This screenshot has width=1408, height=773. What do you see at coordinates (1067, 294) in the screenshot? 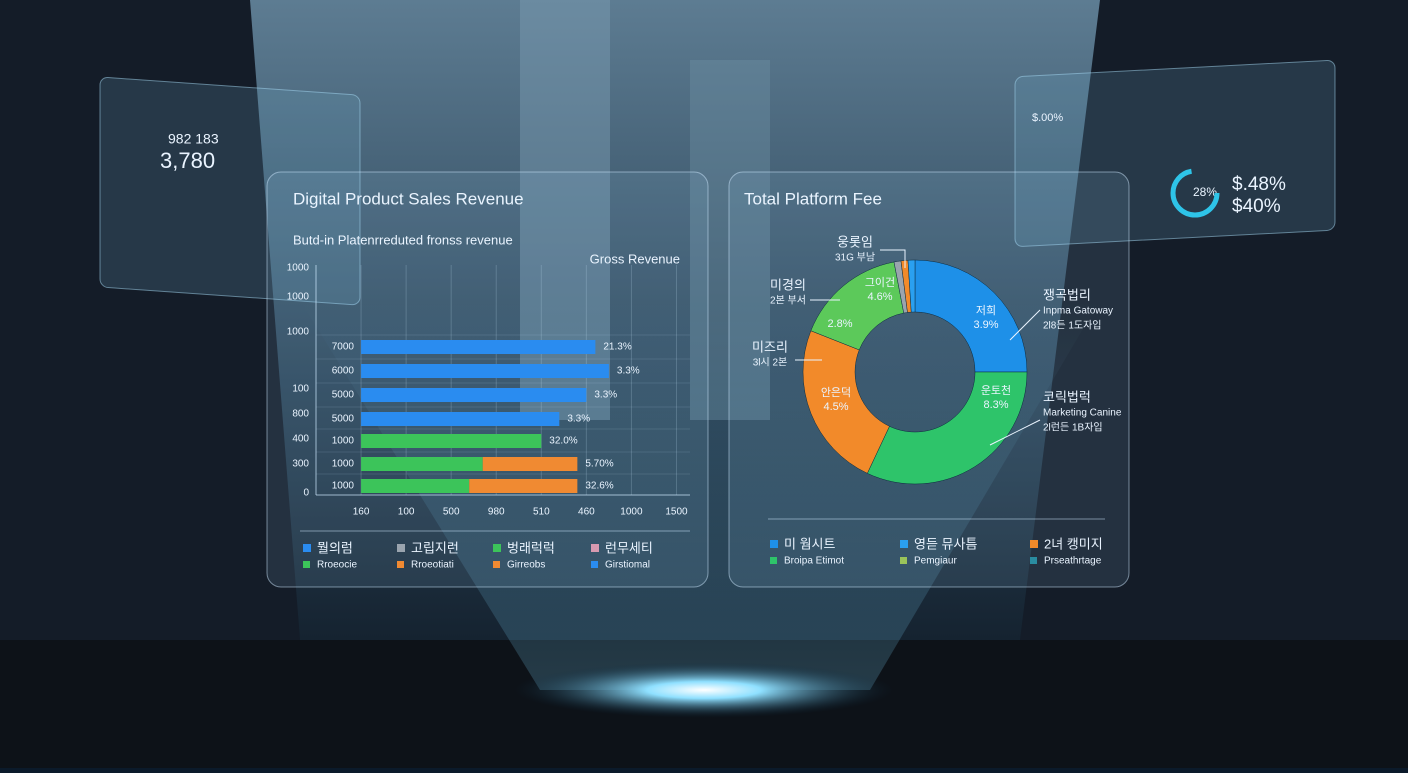
I see `callout-text: 쟁곡법리` at bounding box center [1067, 294].